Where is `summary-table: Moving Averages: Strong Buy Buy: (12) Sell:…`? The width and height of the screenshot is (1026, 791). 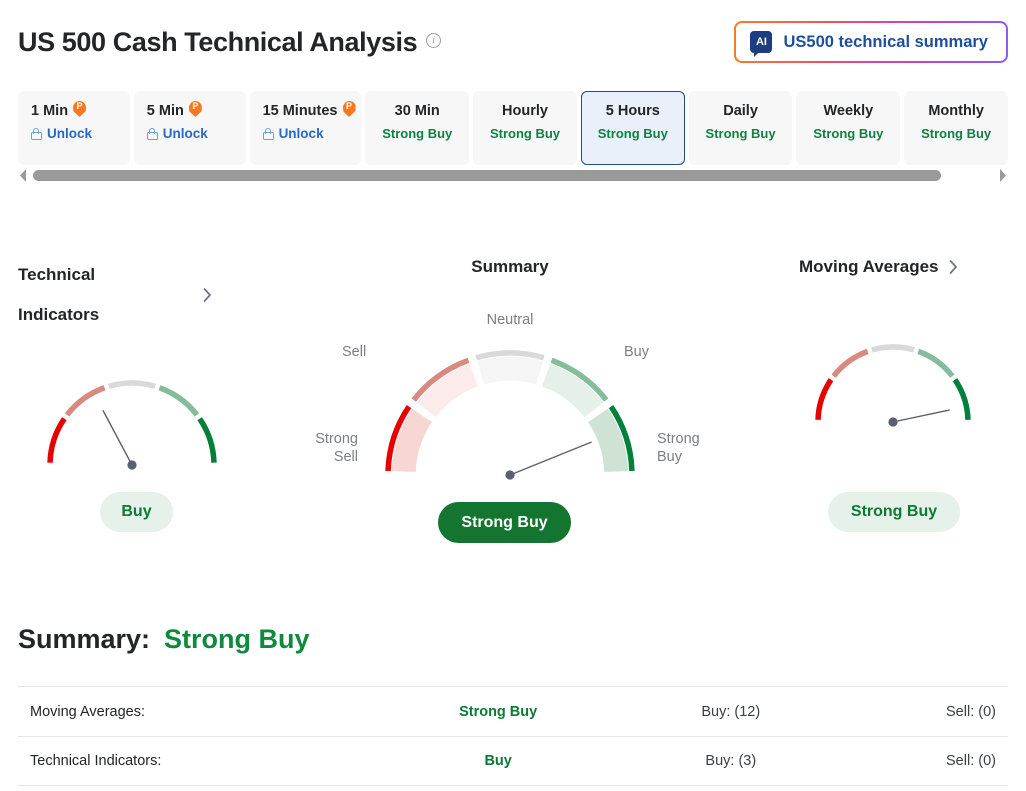
summary-table: Moving Averages: Strong Buy Buy: (12) Sell:… is located at coordinates (513, 736).